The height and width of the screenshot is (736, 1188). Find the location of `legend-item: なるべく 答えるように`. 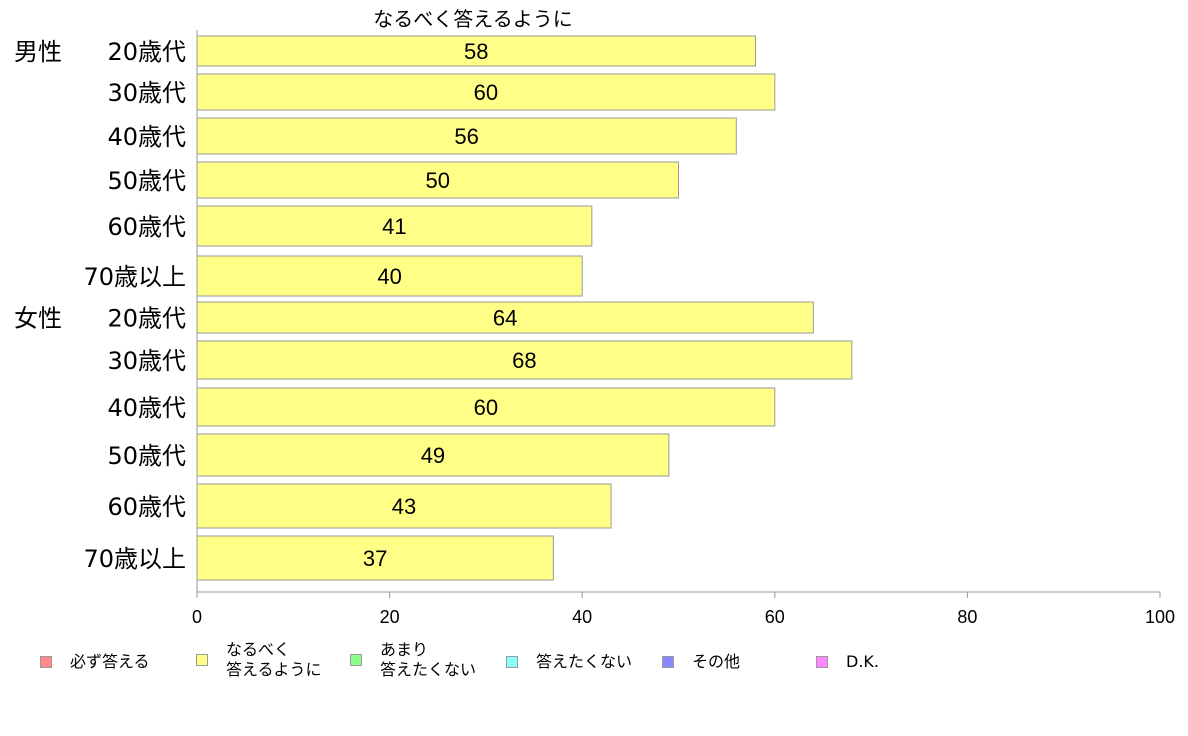

legend-item: なるべく 答えるように is located at coordinates (259, 660).